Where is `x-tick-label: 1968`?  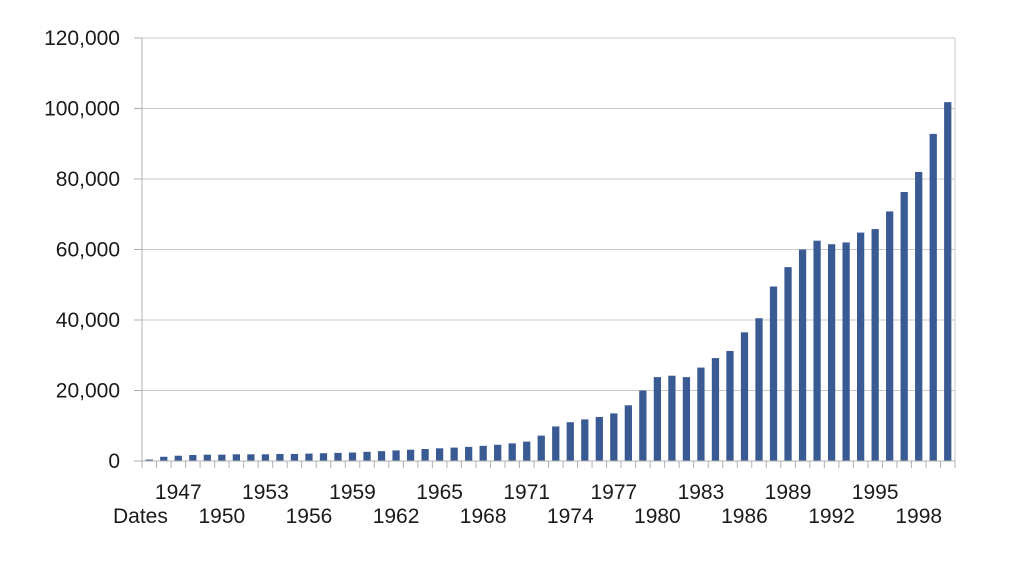 x-tick-label: 1968 is located at coordinates (483, 516).